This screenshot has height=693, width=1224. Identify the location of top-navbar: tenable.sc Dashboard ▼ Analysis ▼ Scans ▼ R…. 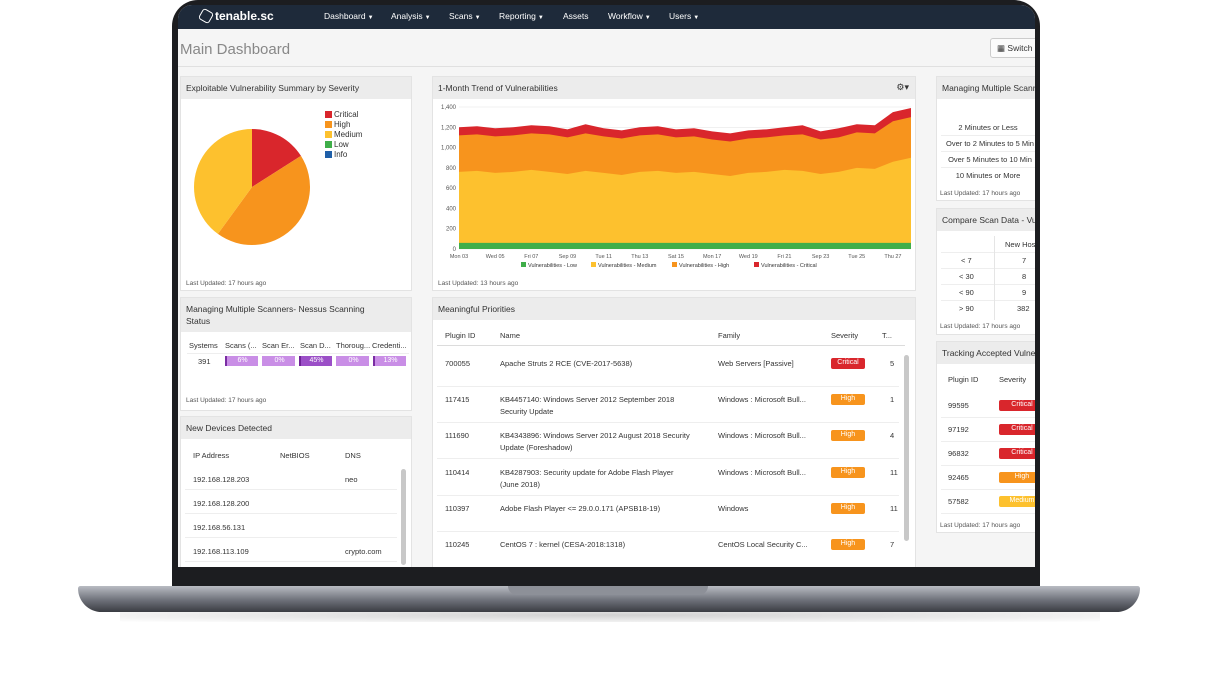
(606, 17).